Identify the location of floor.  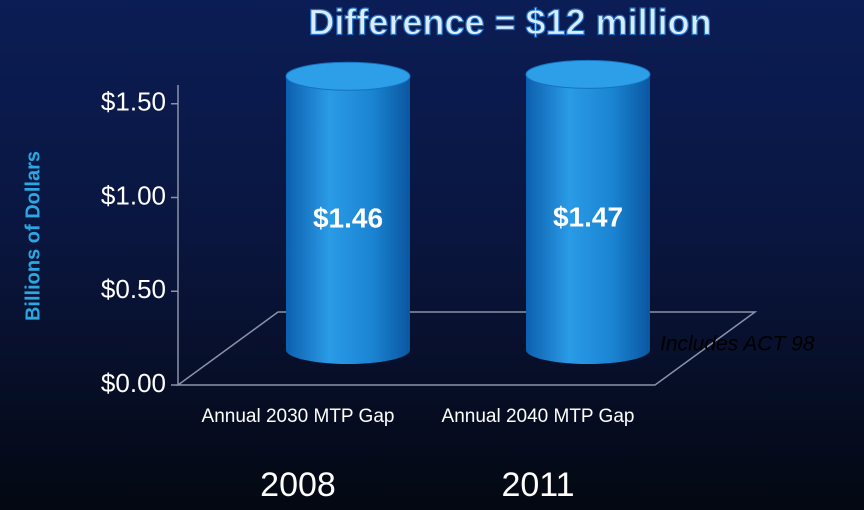
(466, 348).